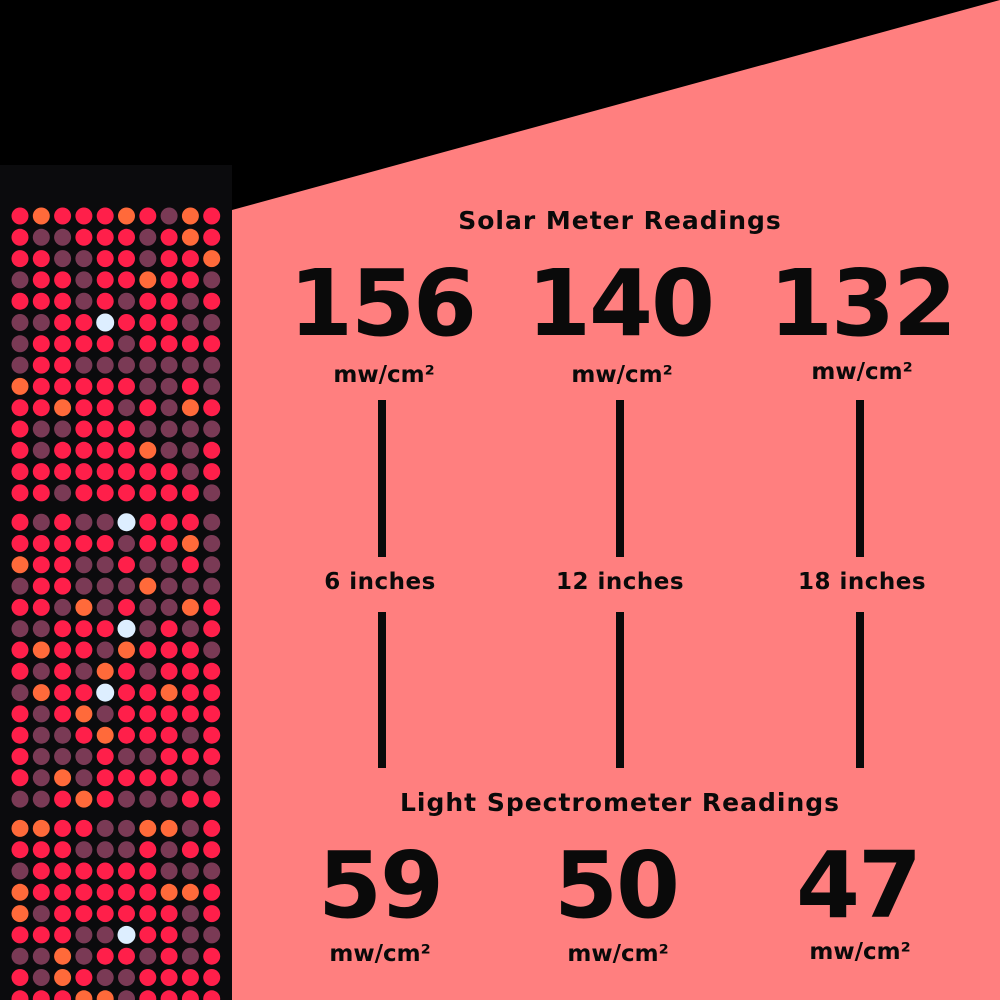  Describe the element at coordinates (382, 303) in the screenshot. I see `solar-value-6in: 156` at that location.